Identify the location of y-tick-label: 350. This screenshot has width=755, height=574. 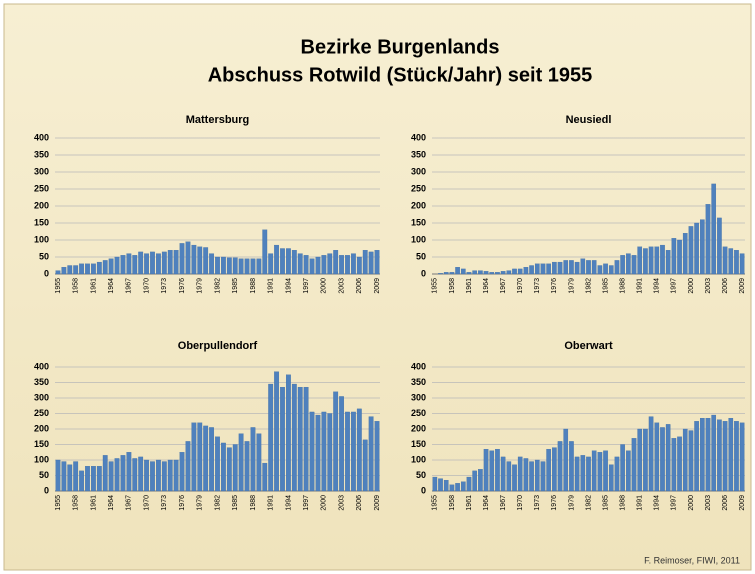
(41, 154).